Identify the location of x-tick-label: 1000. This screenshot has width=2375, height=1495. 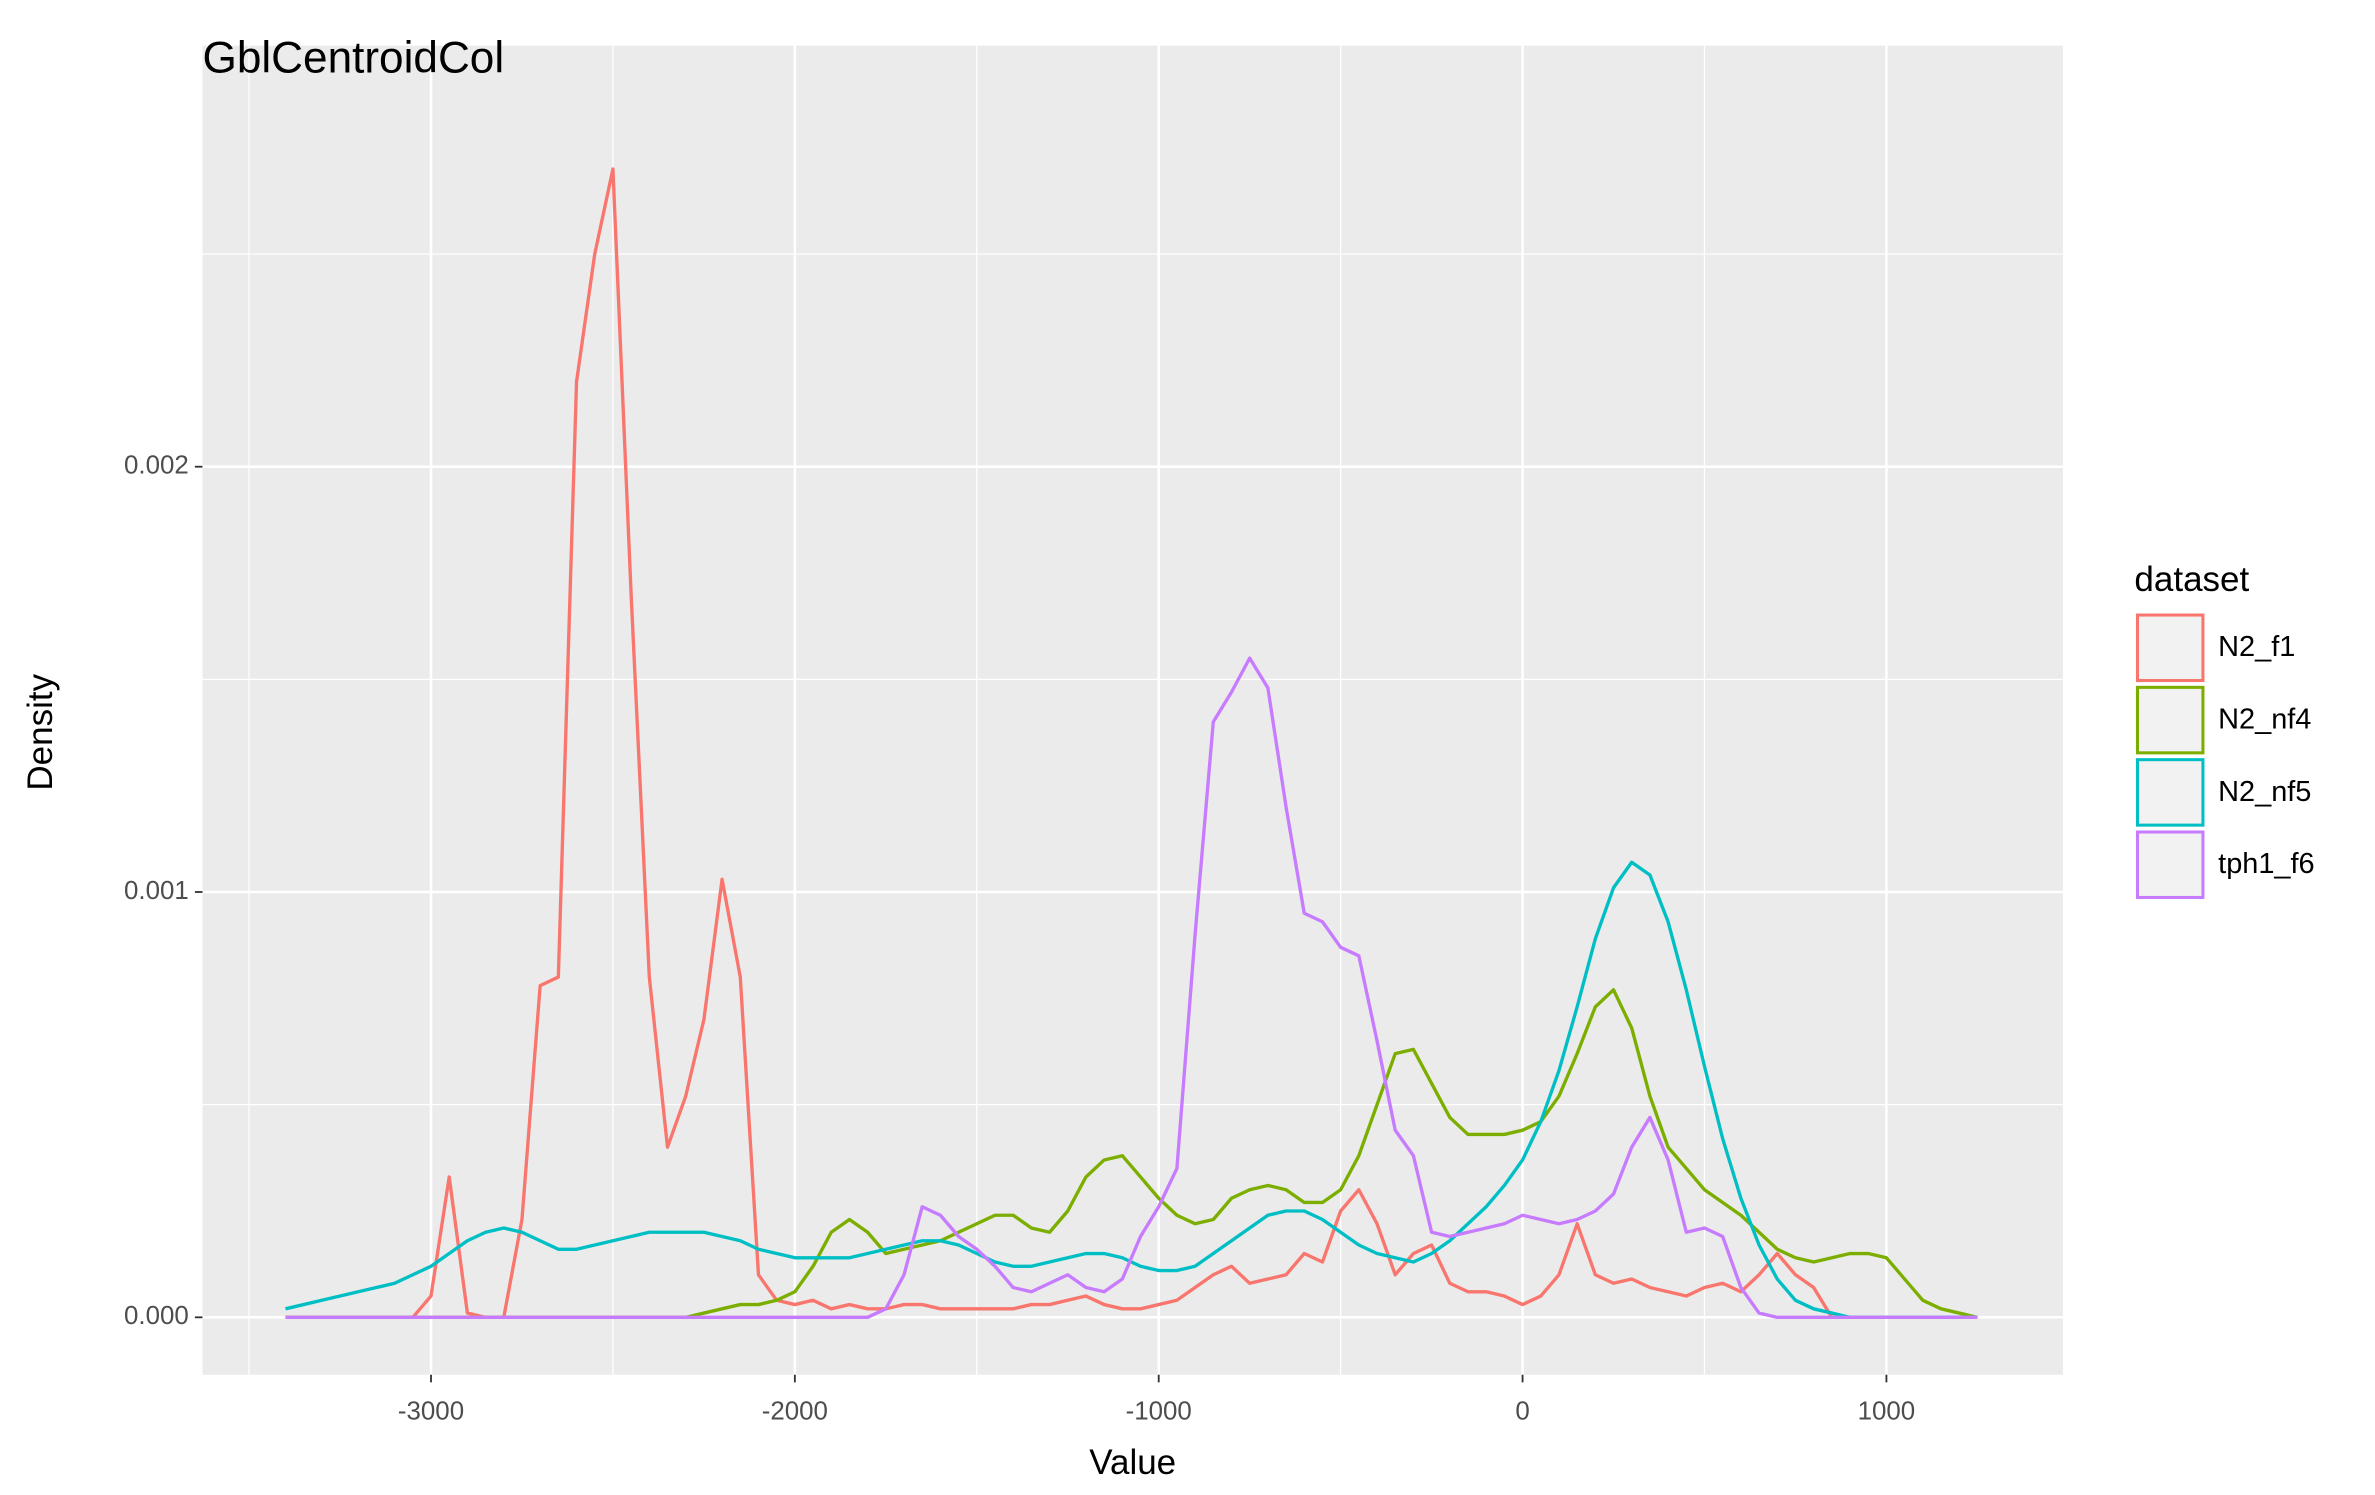
(1887, 1412).